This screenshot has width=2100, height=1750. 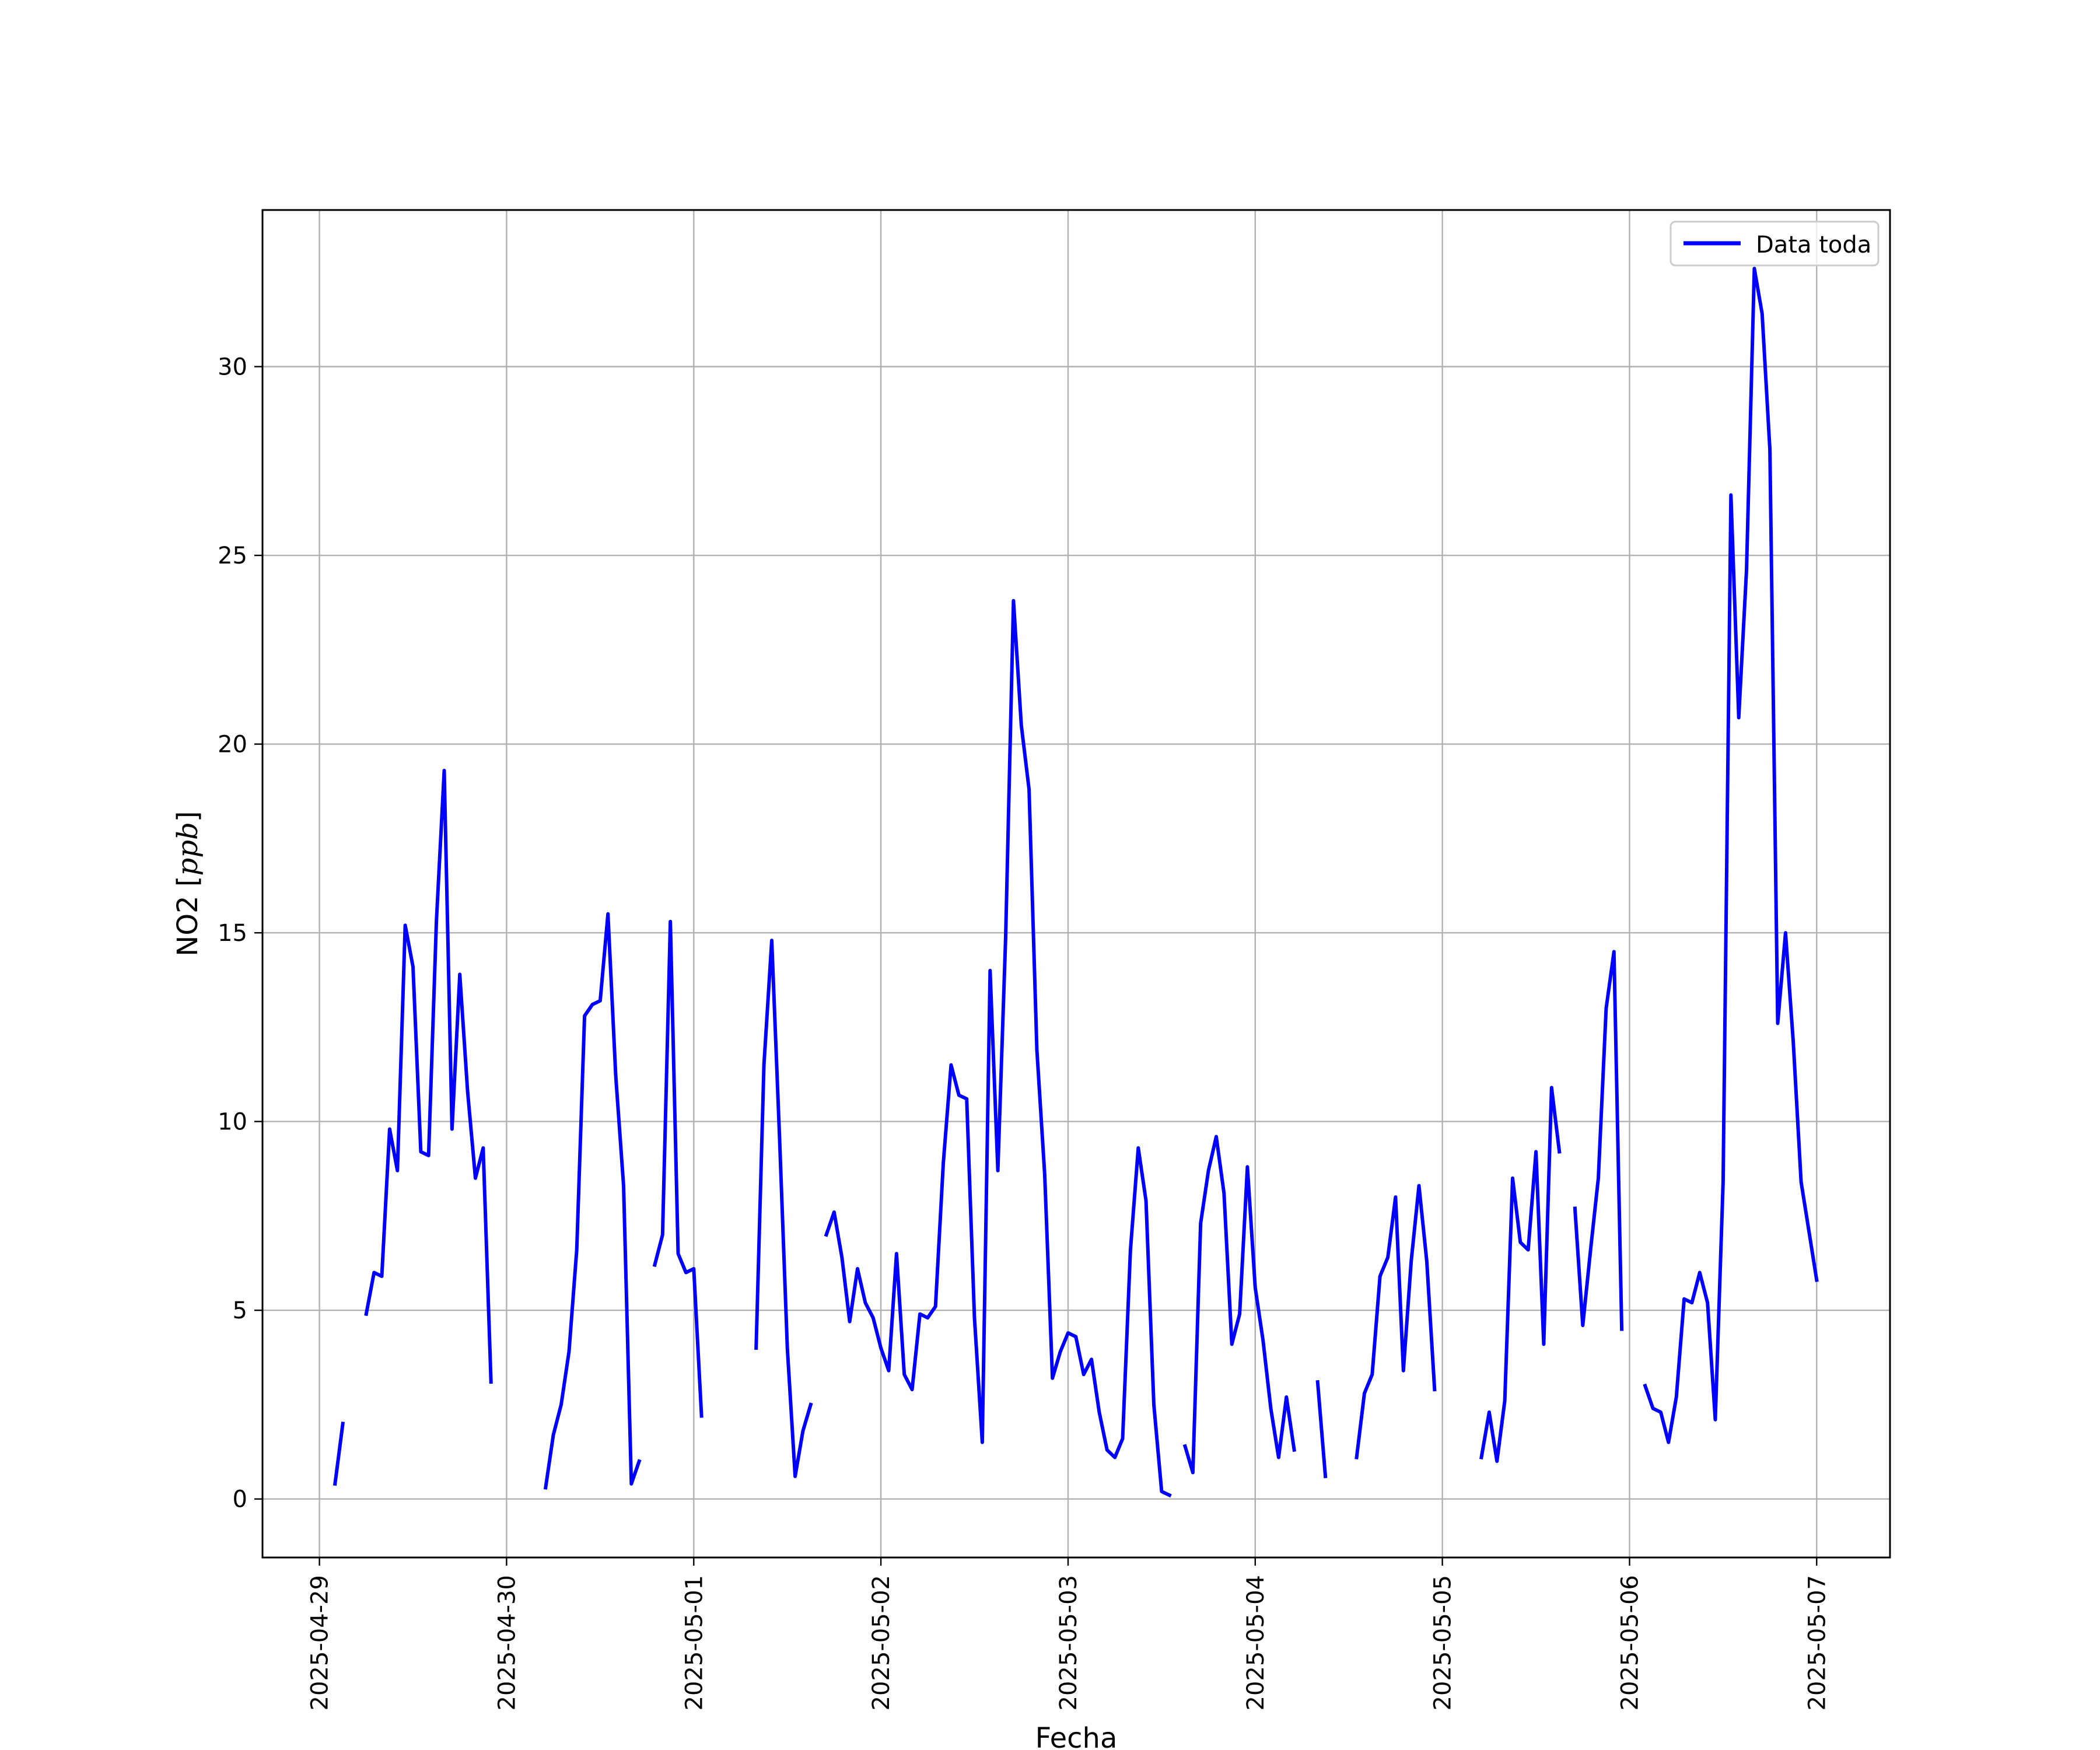 What do you see at coordinates (188, 849) in the screenshot?
I see `y-axis-label-unit: ppb` at bounding box center [188, 849].